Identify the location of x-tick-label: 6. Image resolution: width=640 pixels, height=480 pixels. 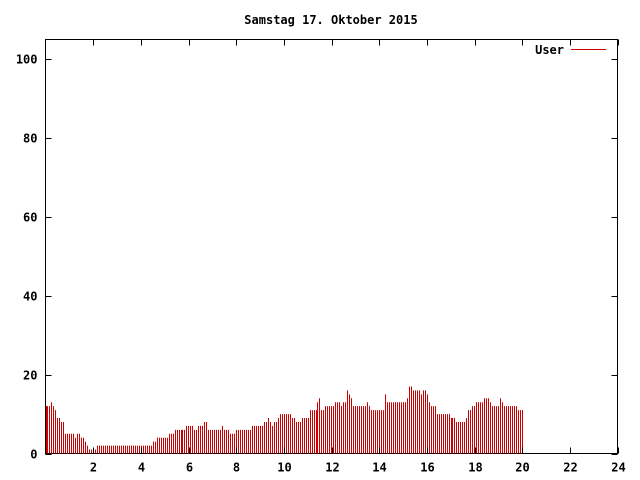
(189, 468).